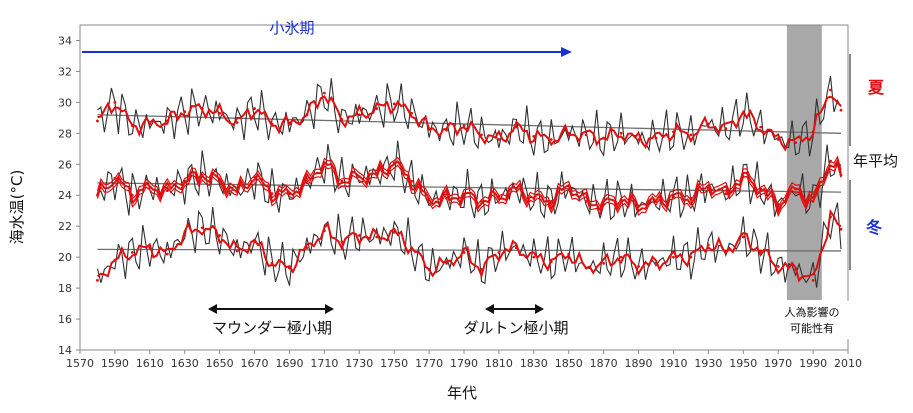 The image size is (913, 413). I want to click on human-influence-label-line1: 人為影響の, so click(812, 312).